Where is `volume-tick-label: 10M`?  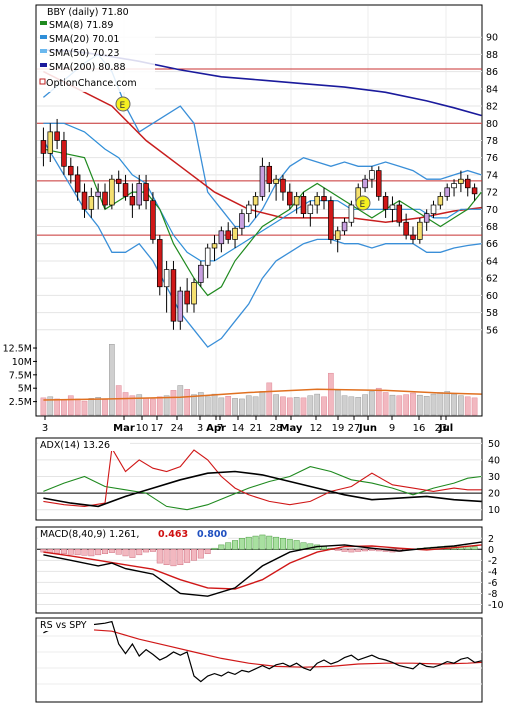 volume-tick-label: 10M is located at coordinates (22, 362).